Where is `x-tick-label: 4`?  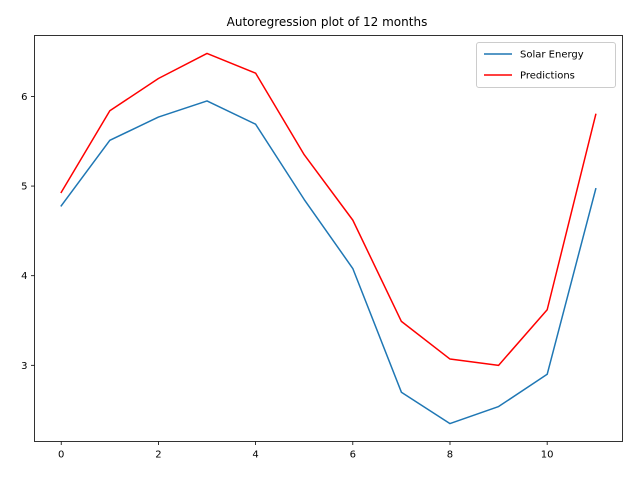 x-tick-label: 4 is located at coordinates (255, 455).